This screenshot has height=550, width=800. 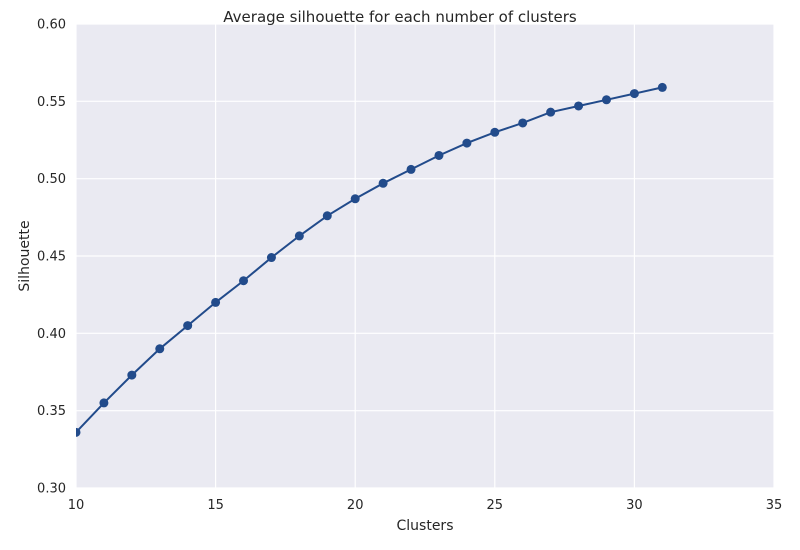 I want to click on y-tick-label: 0.35, so click(x=51, y=411).